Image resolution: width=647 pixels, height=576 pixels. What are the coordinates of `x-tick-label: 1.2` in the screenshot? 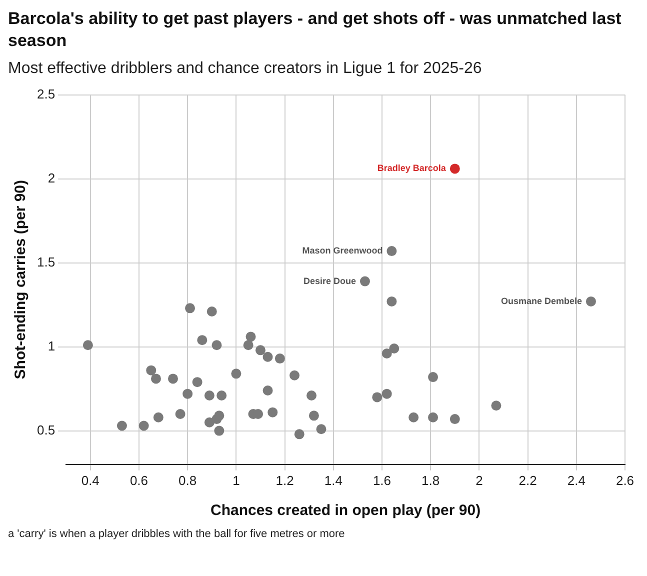 It's located at (285, 480).